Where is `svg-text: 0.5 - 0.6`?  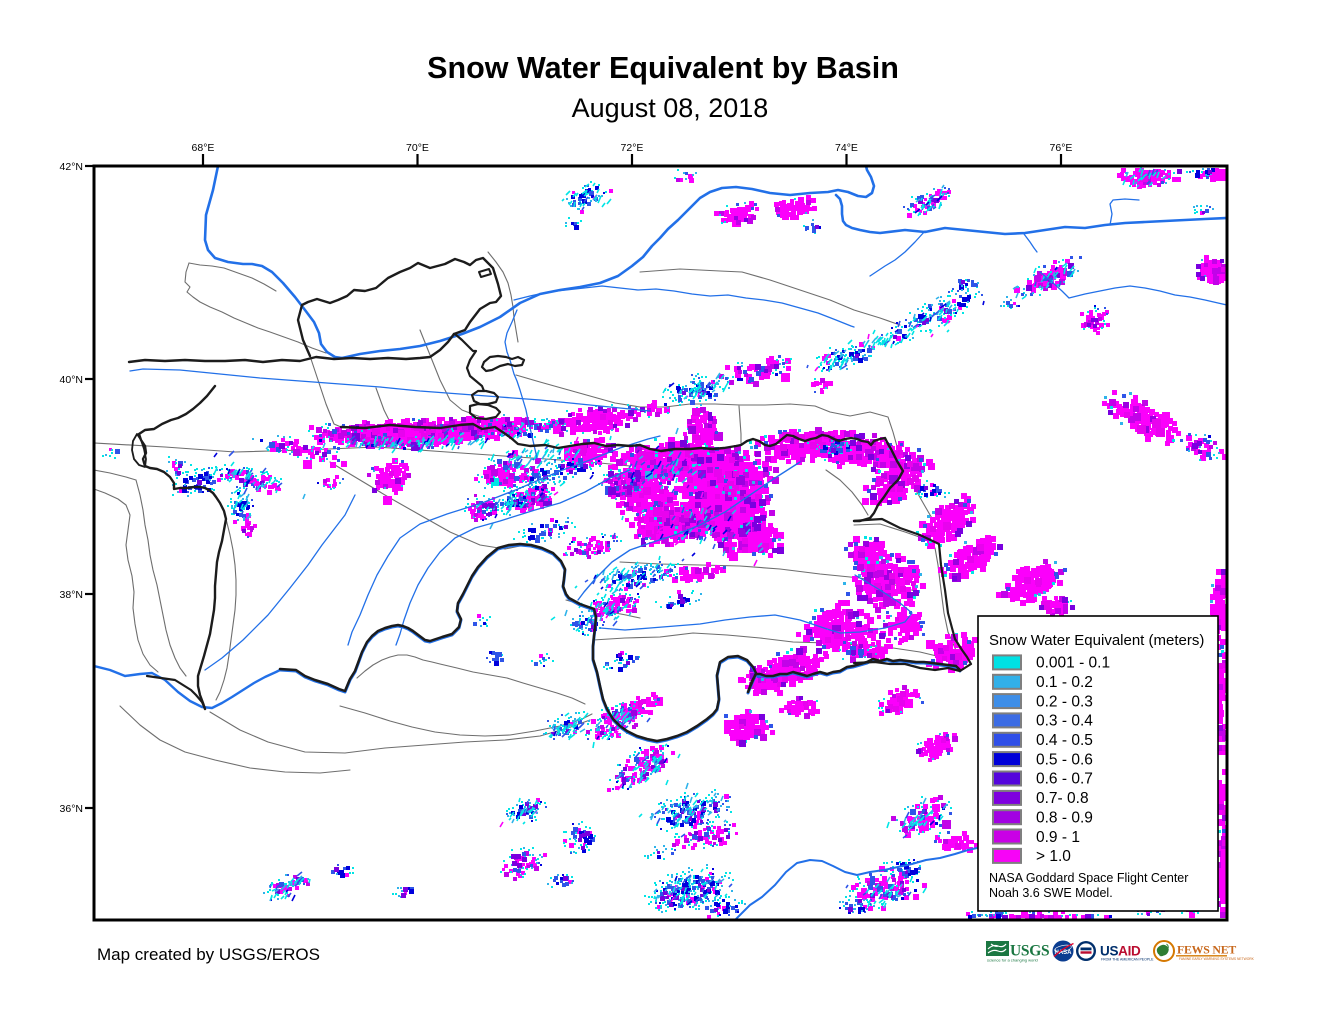 svg-text: 0.5 - 0.6 is located at coordinates (1064, 759).